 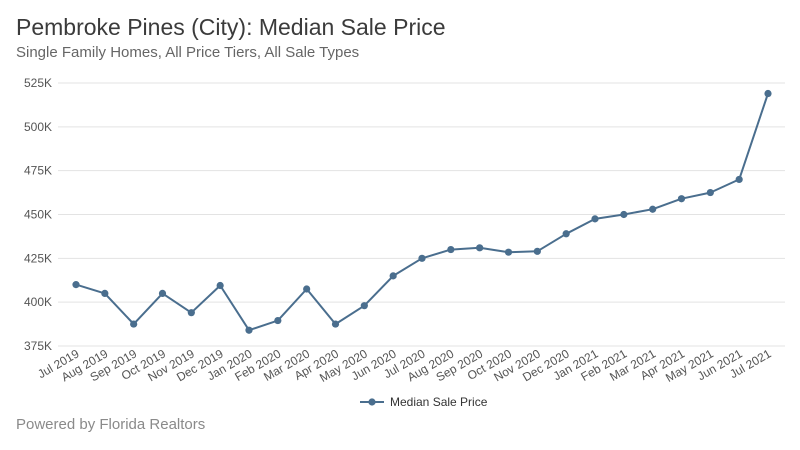 I want to click on footer-credit: Powered by Florida Realtors, so click(x=111, y=424).